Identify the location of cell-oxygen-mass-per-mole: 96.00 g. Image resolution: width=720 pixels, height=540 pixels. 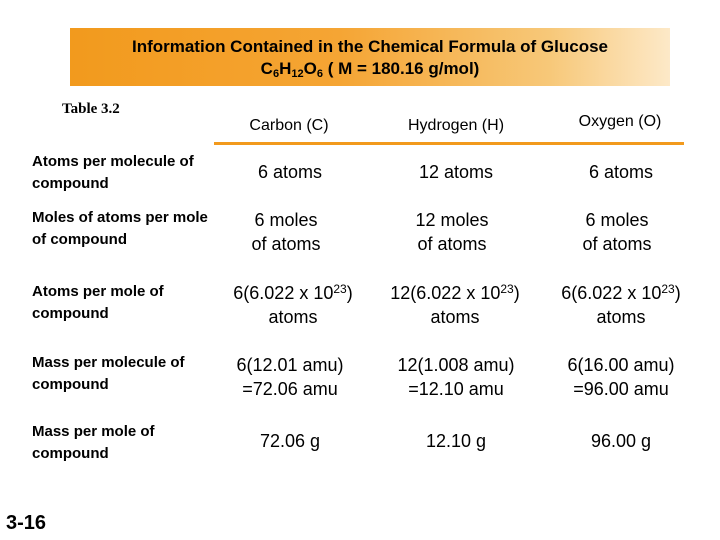
(621, 441).